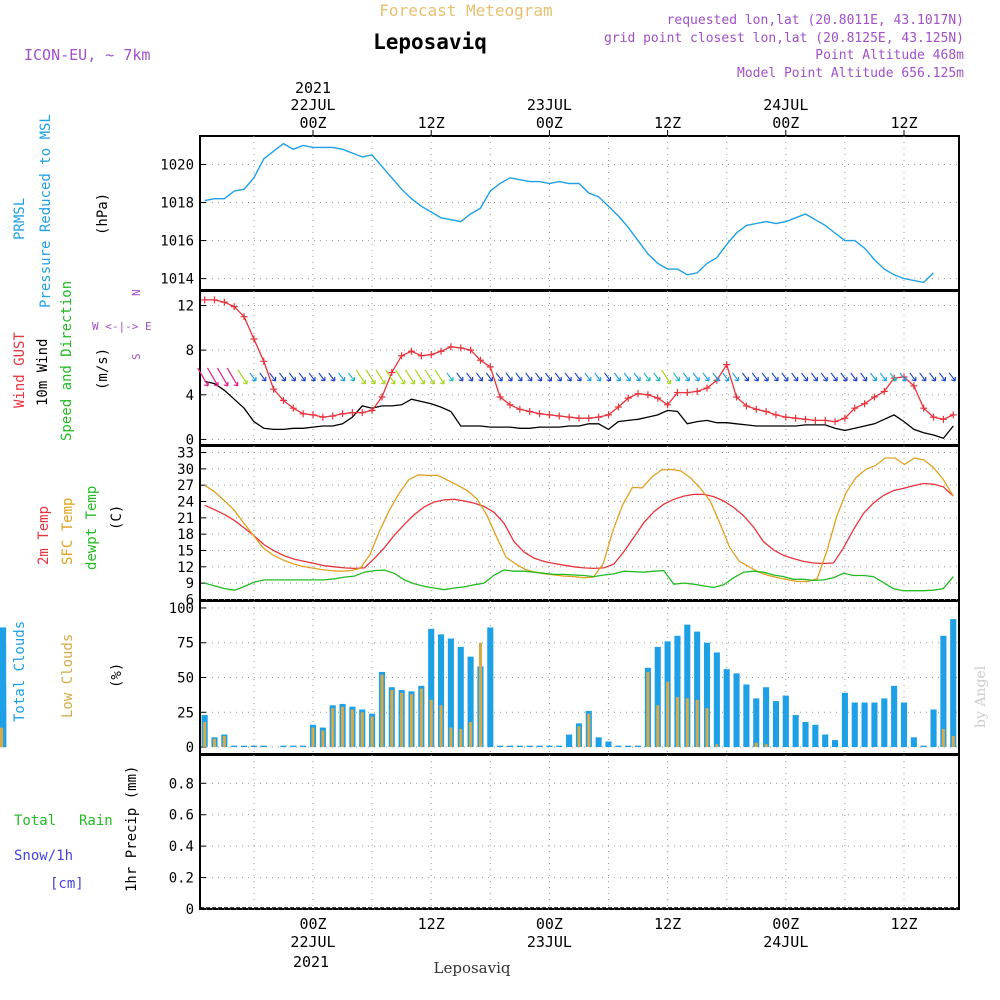 This screenshot has width=1000, height=1000. What do you see at coordinates (92, 528) in the screenshot?
I see `temp-label-dewpt: dewpt Temp` at bounding box center [92, 528].